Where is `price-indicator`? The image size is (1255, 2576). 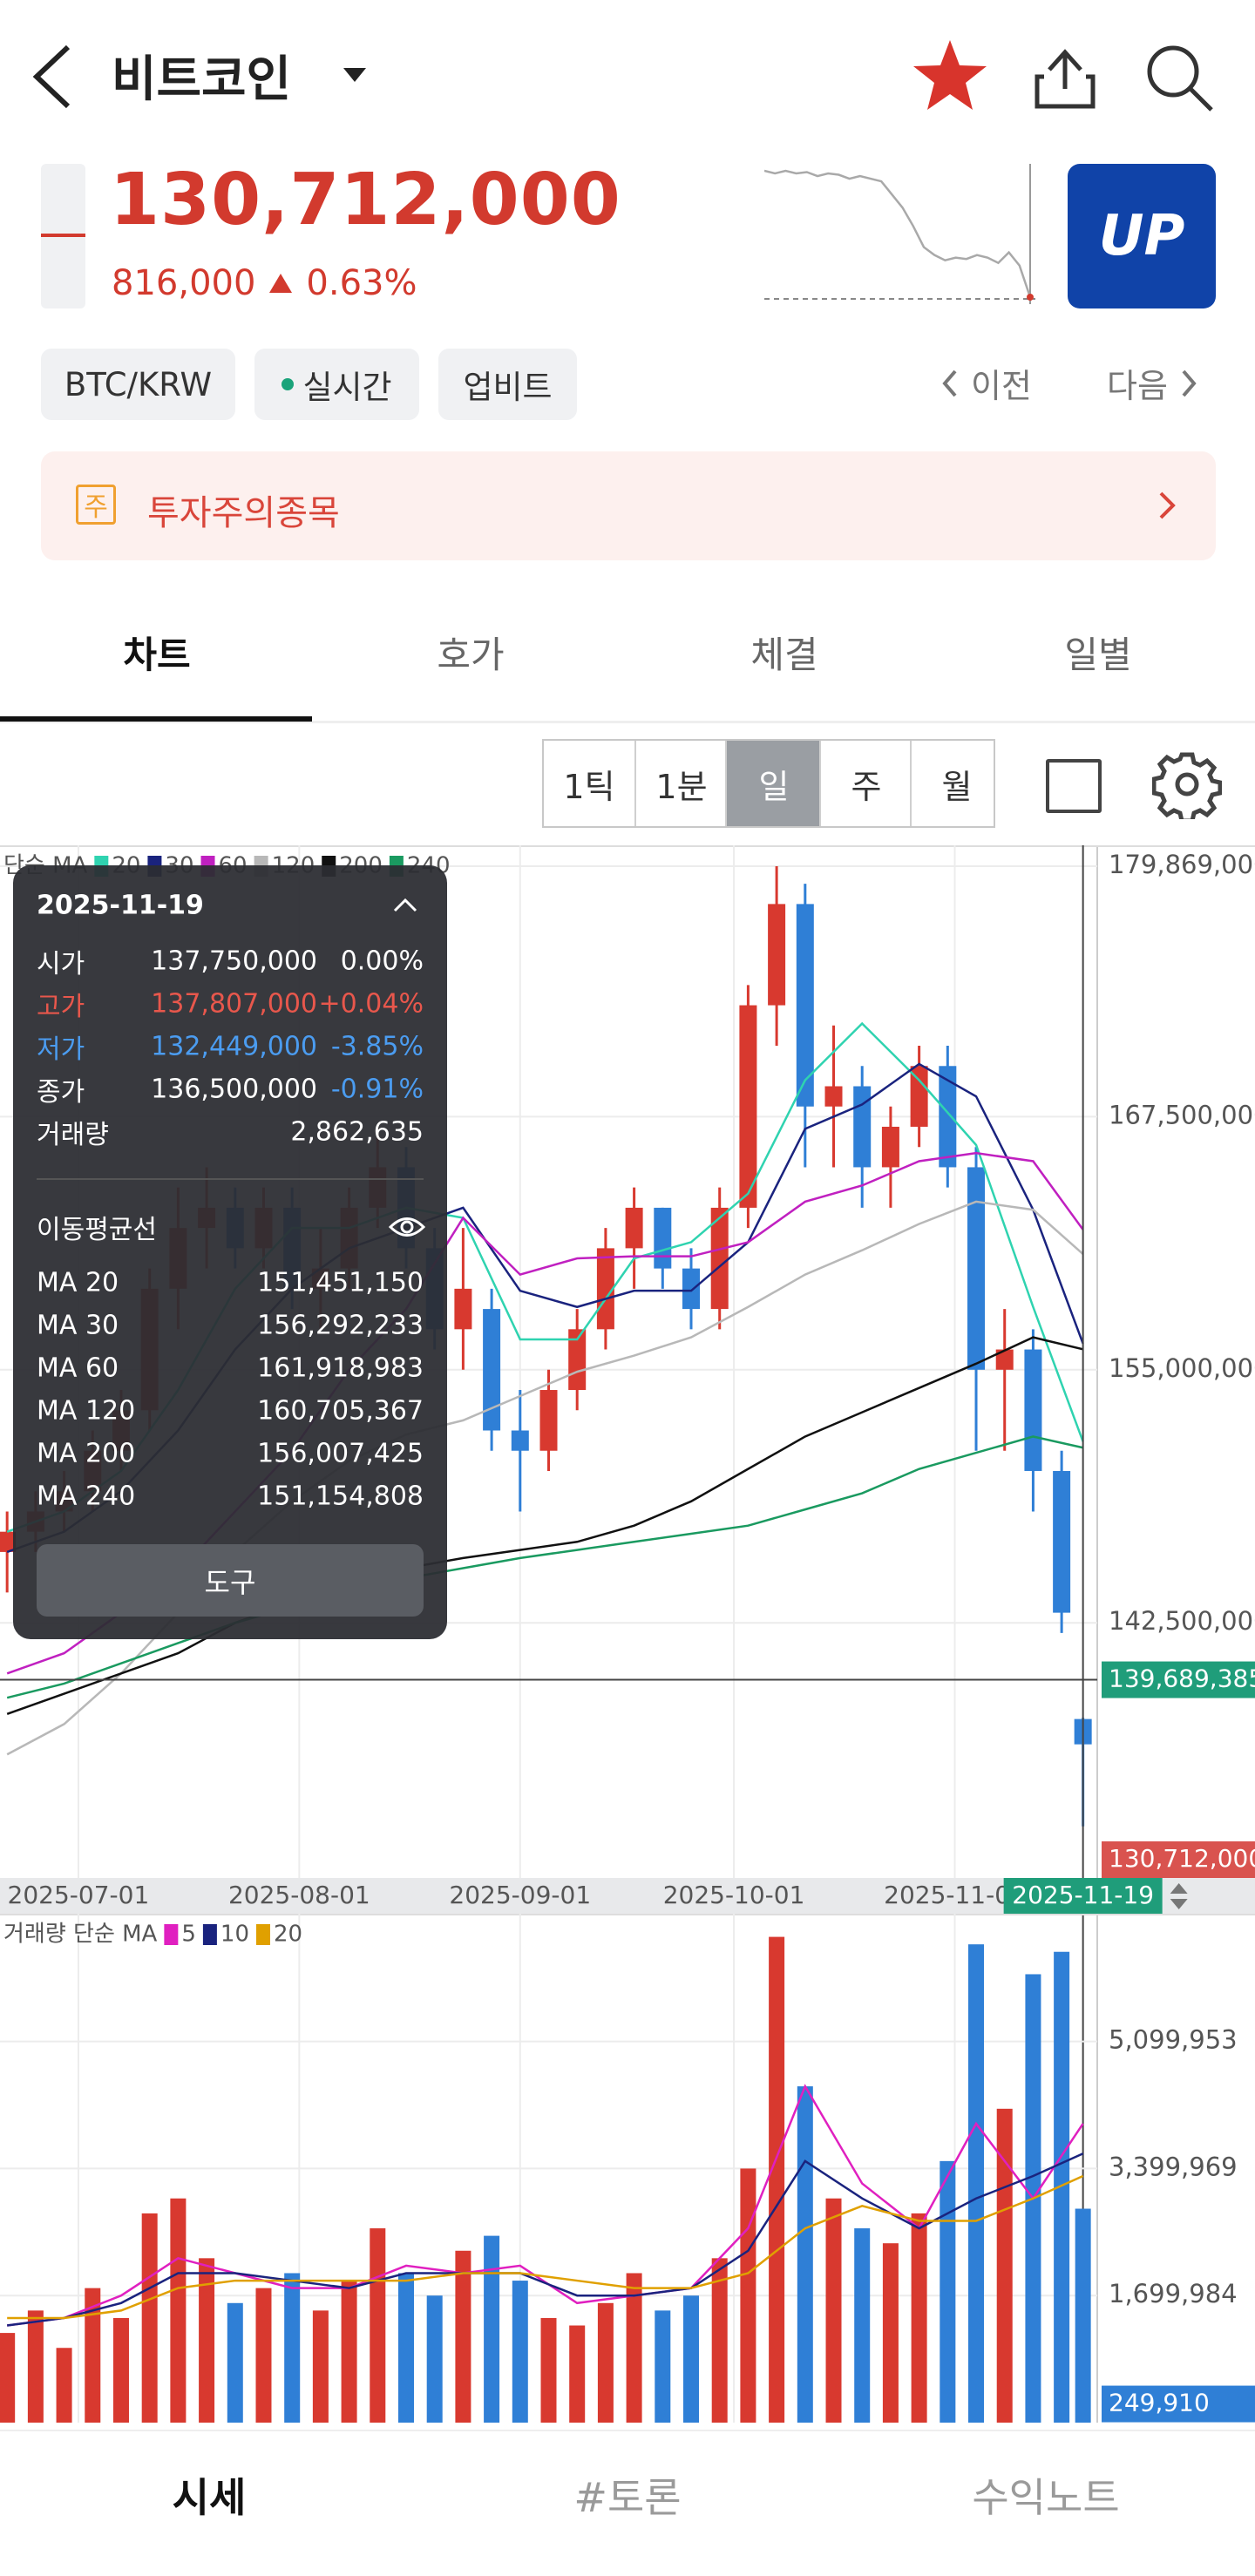 price-indicator is located at coordinates (63, 236).